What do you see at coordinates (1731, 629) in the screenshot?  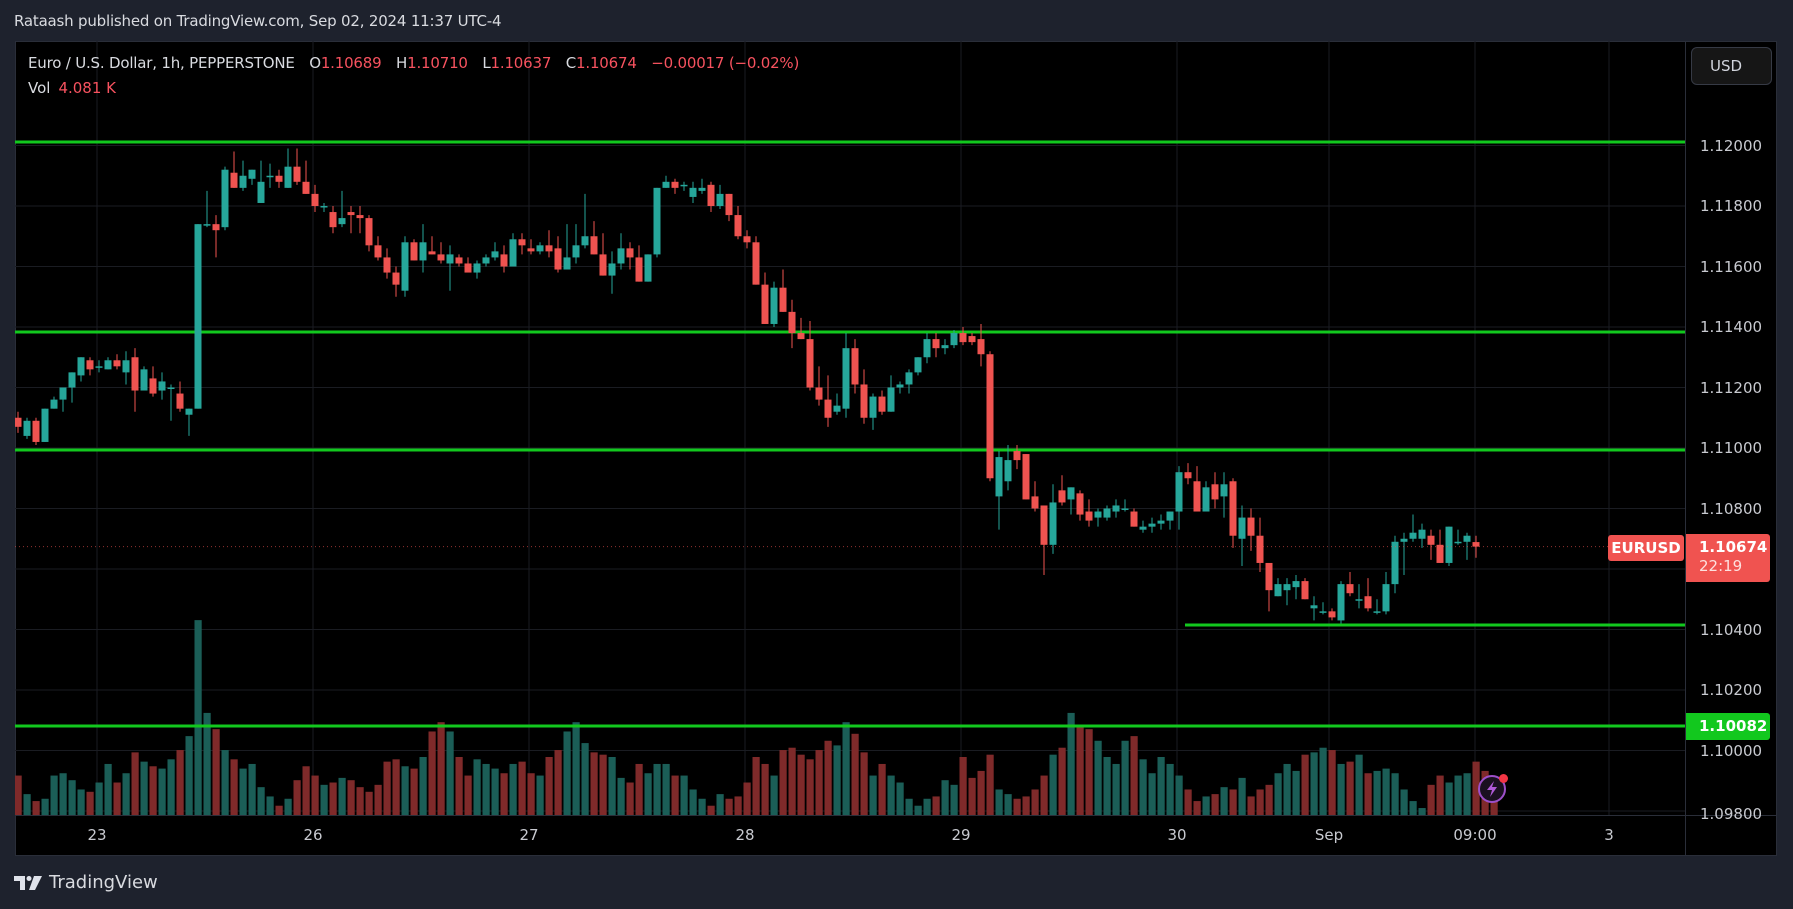 I see `price-axis-tick: 1.10400` at bounding box center [1731, 629].